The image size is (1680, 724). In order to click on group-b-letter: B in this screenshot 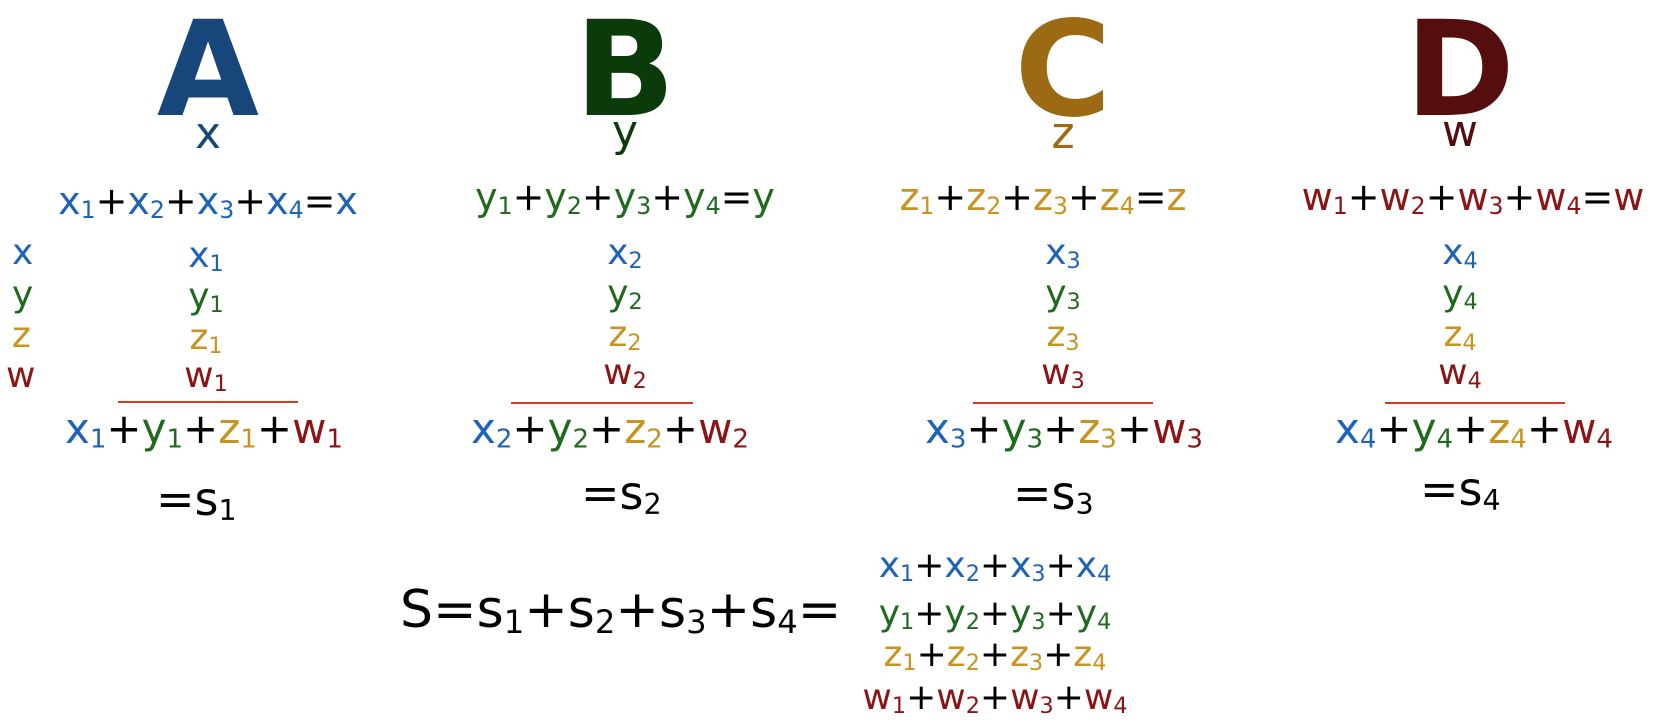, I will do `click(625, 73)`.